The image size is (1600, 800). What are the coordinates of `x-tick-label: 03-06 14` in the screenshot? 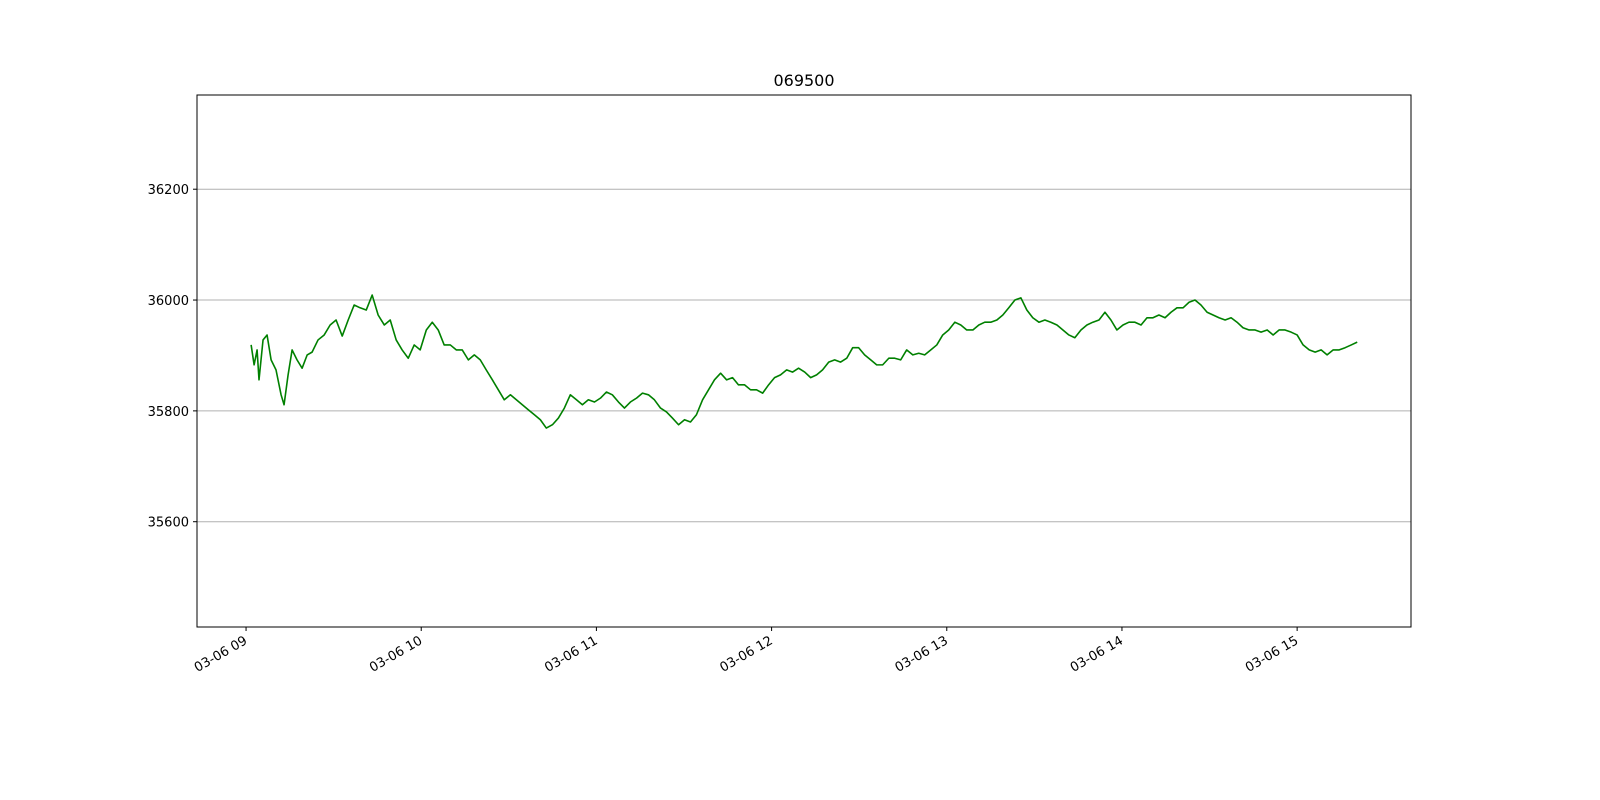 It's located at (1097, 654).